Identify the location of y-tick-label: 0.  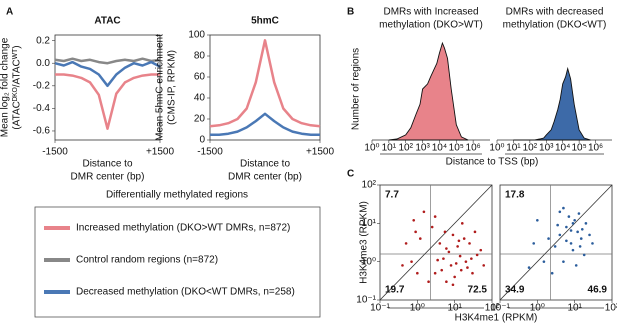
(202, 140).